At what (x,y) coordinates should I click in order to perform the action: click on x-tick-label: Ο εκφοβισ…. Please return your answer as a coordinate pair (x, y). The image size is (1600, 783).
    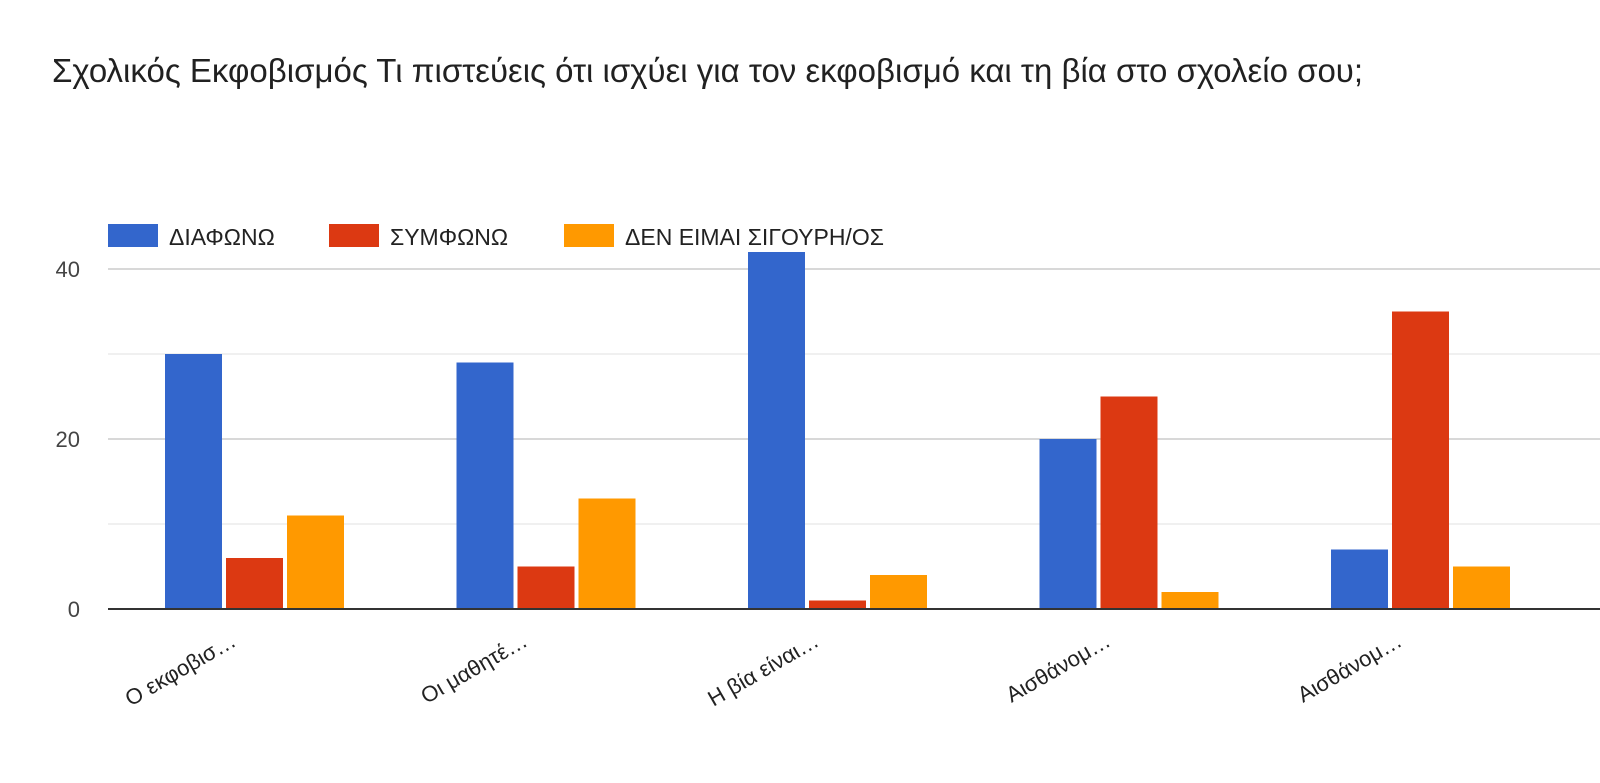
    Looking at the image, I should click on (180, 669).